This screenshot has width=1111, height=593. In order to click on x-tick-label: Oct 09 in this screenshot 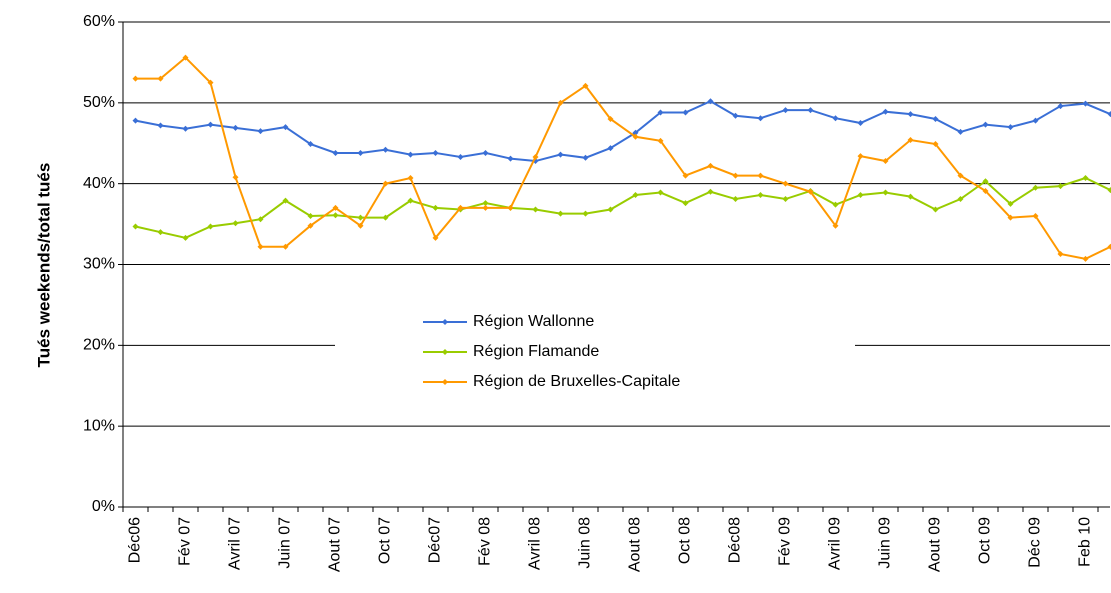, I will do `click(985, 540)`.